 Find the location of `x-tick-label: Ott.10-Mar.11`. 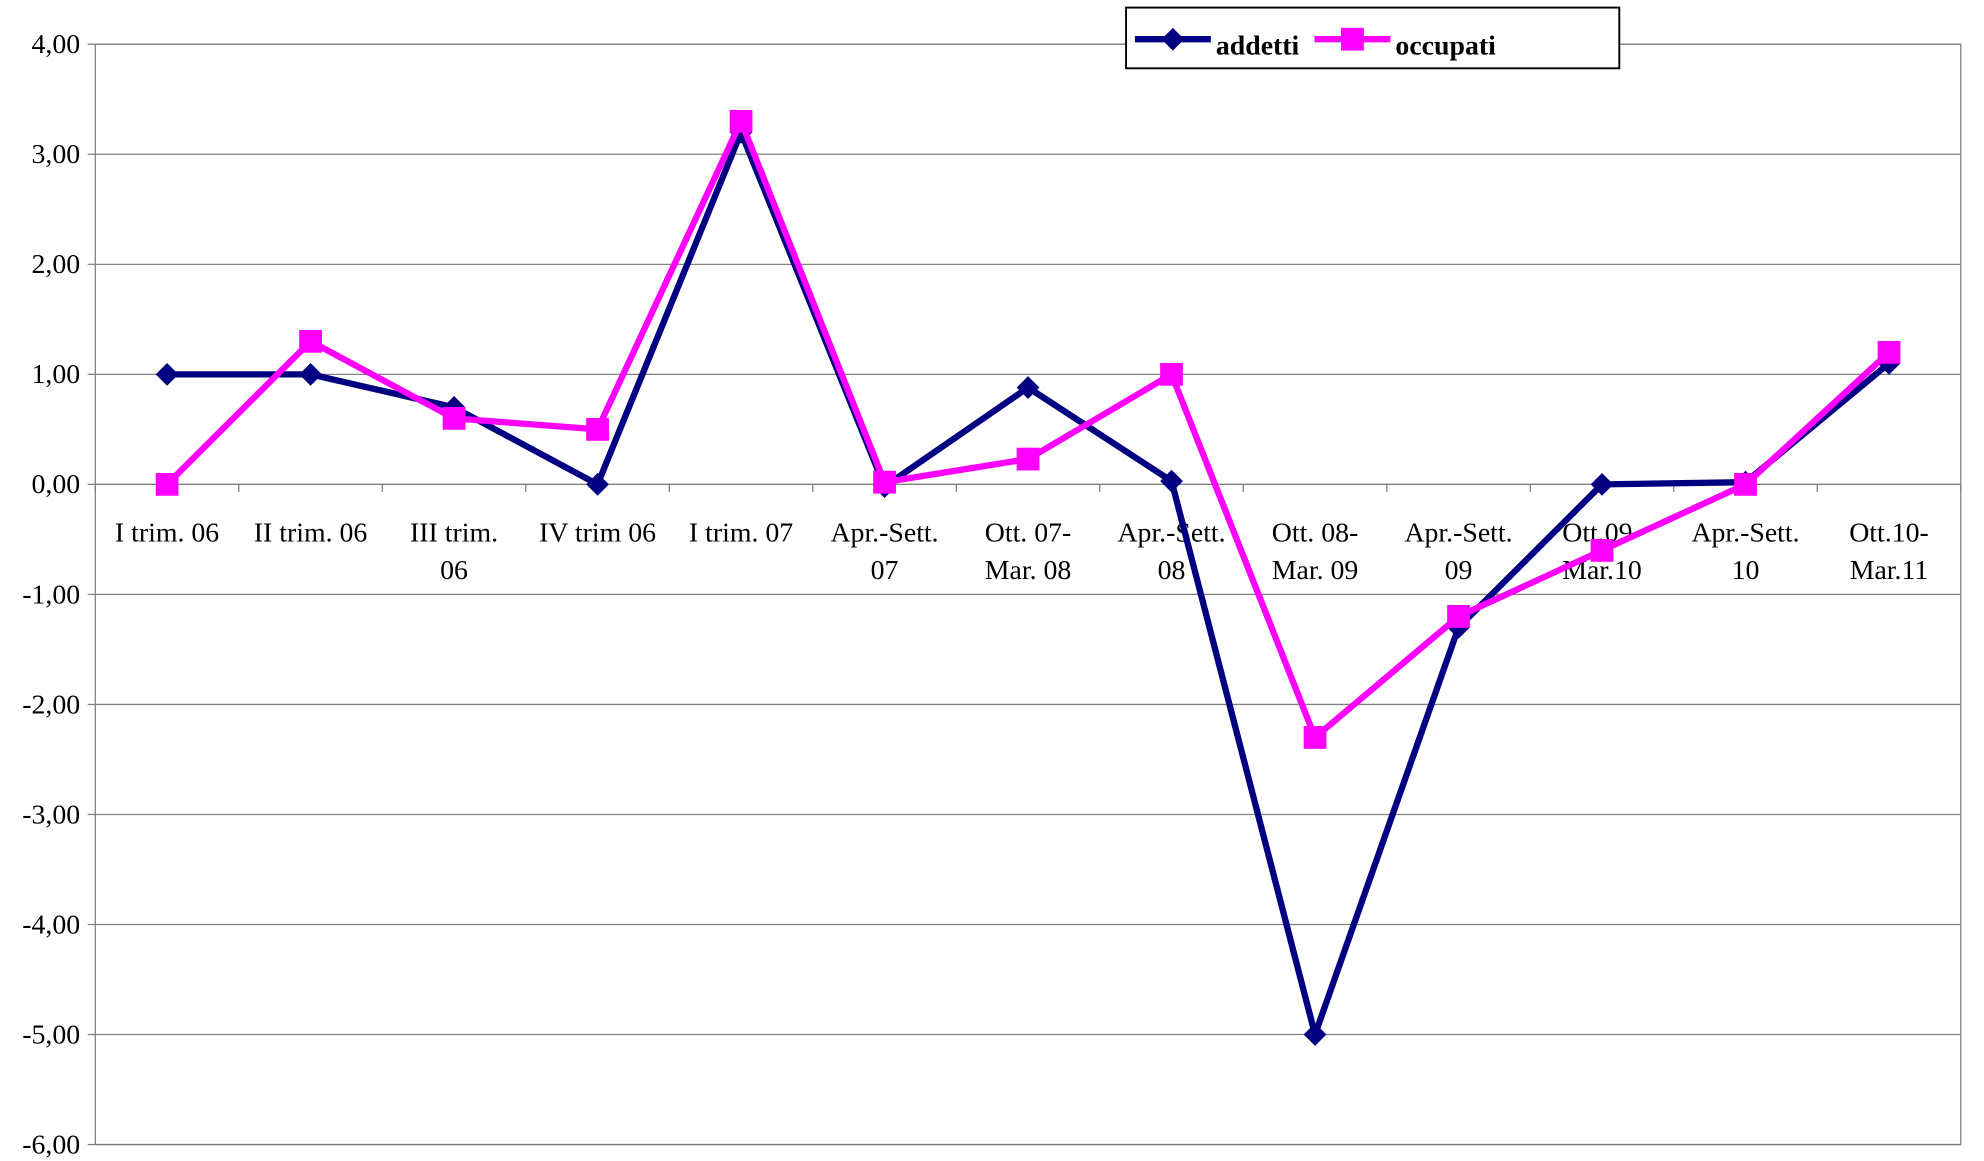

x-tick-label: Ott.10-Mar.11 is located at coordinates (1889, 551).